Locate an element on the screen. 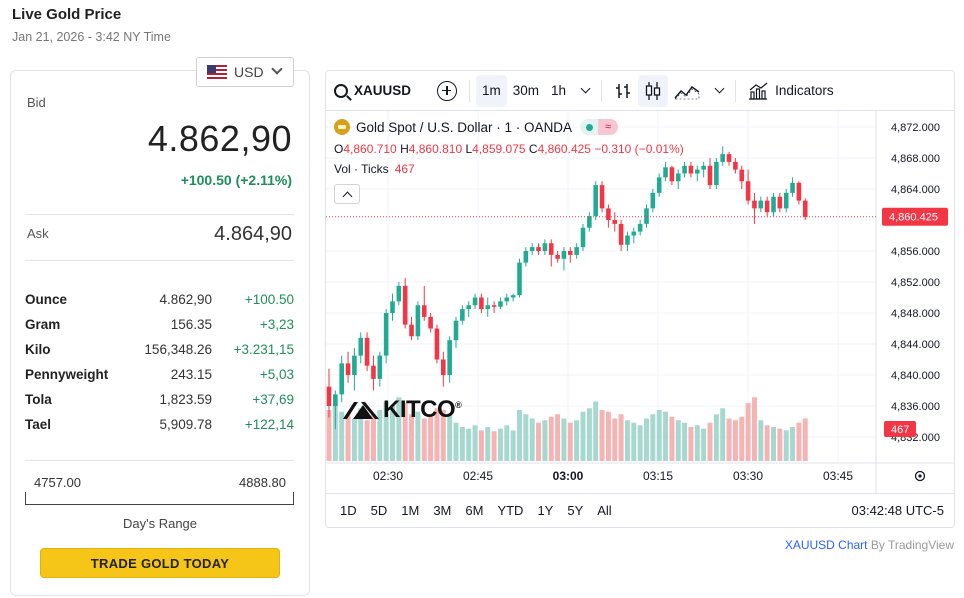 The image size is (964, 598). delayed-data-icon: ≈ is located at coordinates (608, 127).